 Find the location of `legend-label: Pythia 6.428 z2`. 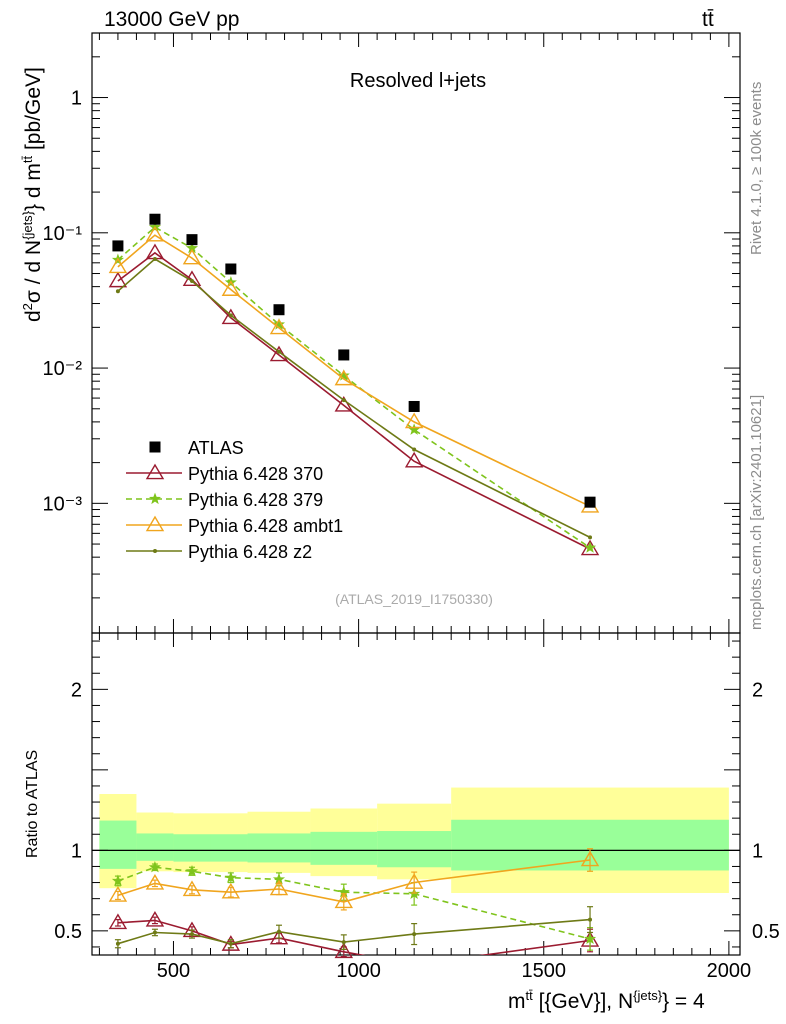

legend-label: Pythia 6.428 z2 is located at coordinates (250, 552).